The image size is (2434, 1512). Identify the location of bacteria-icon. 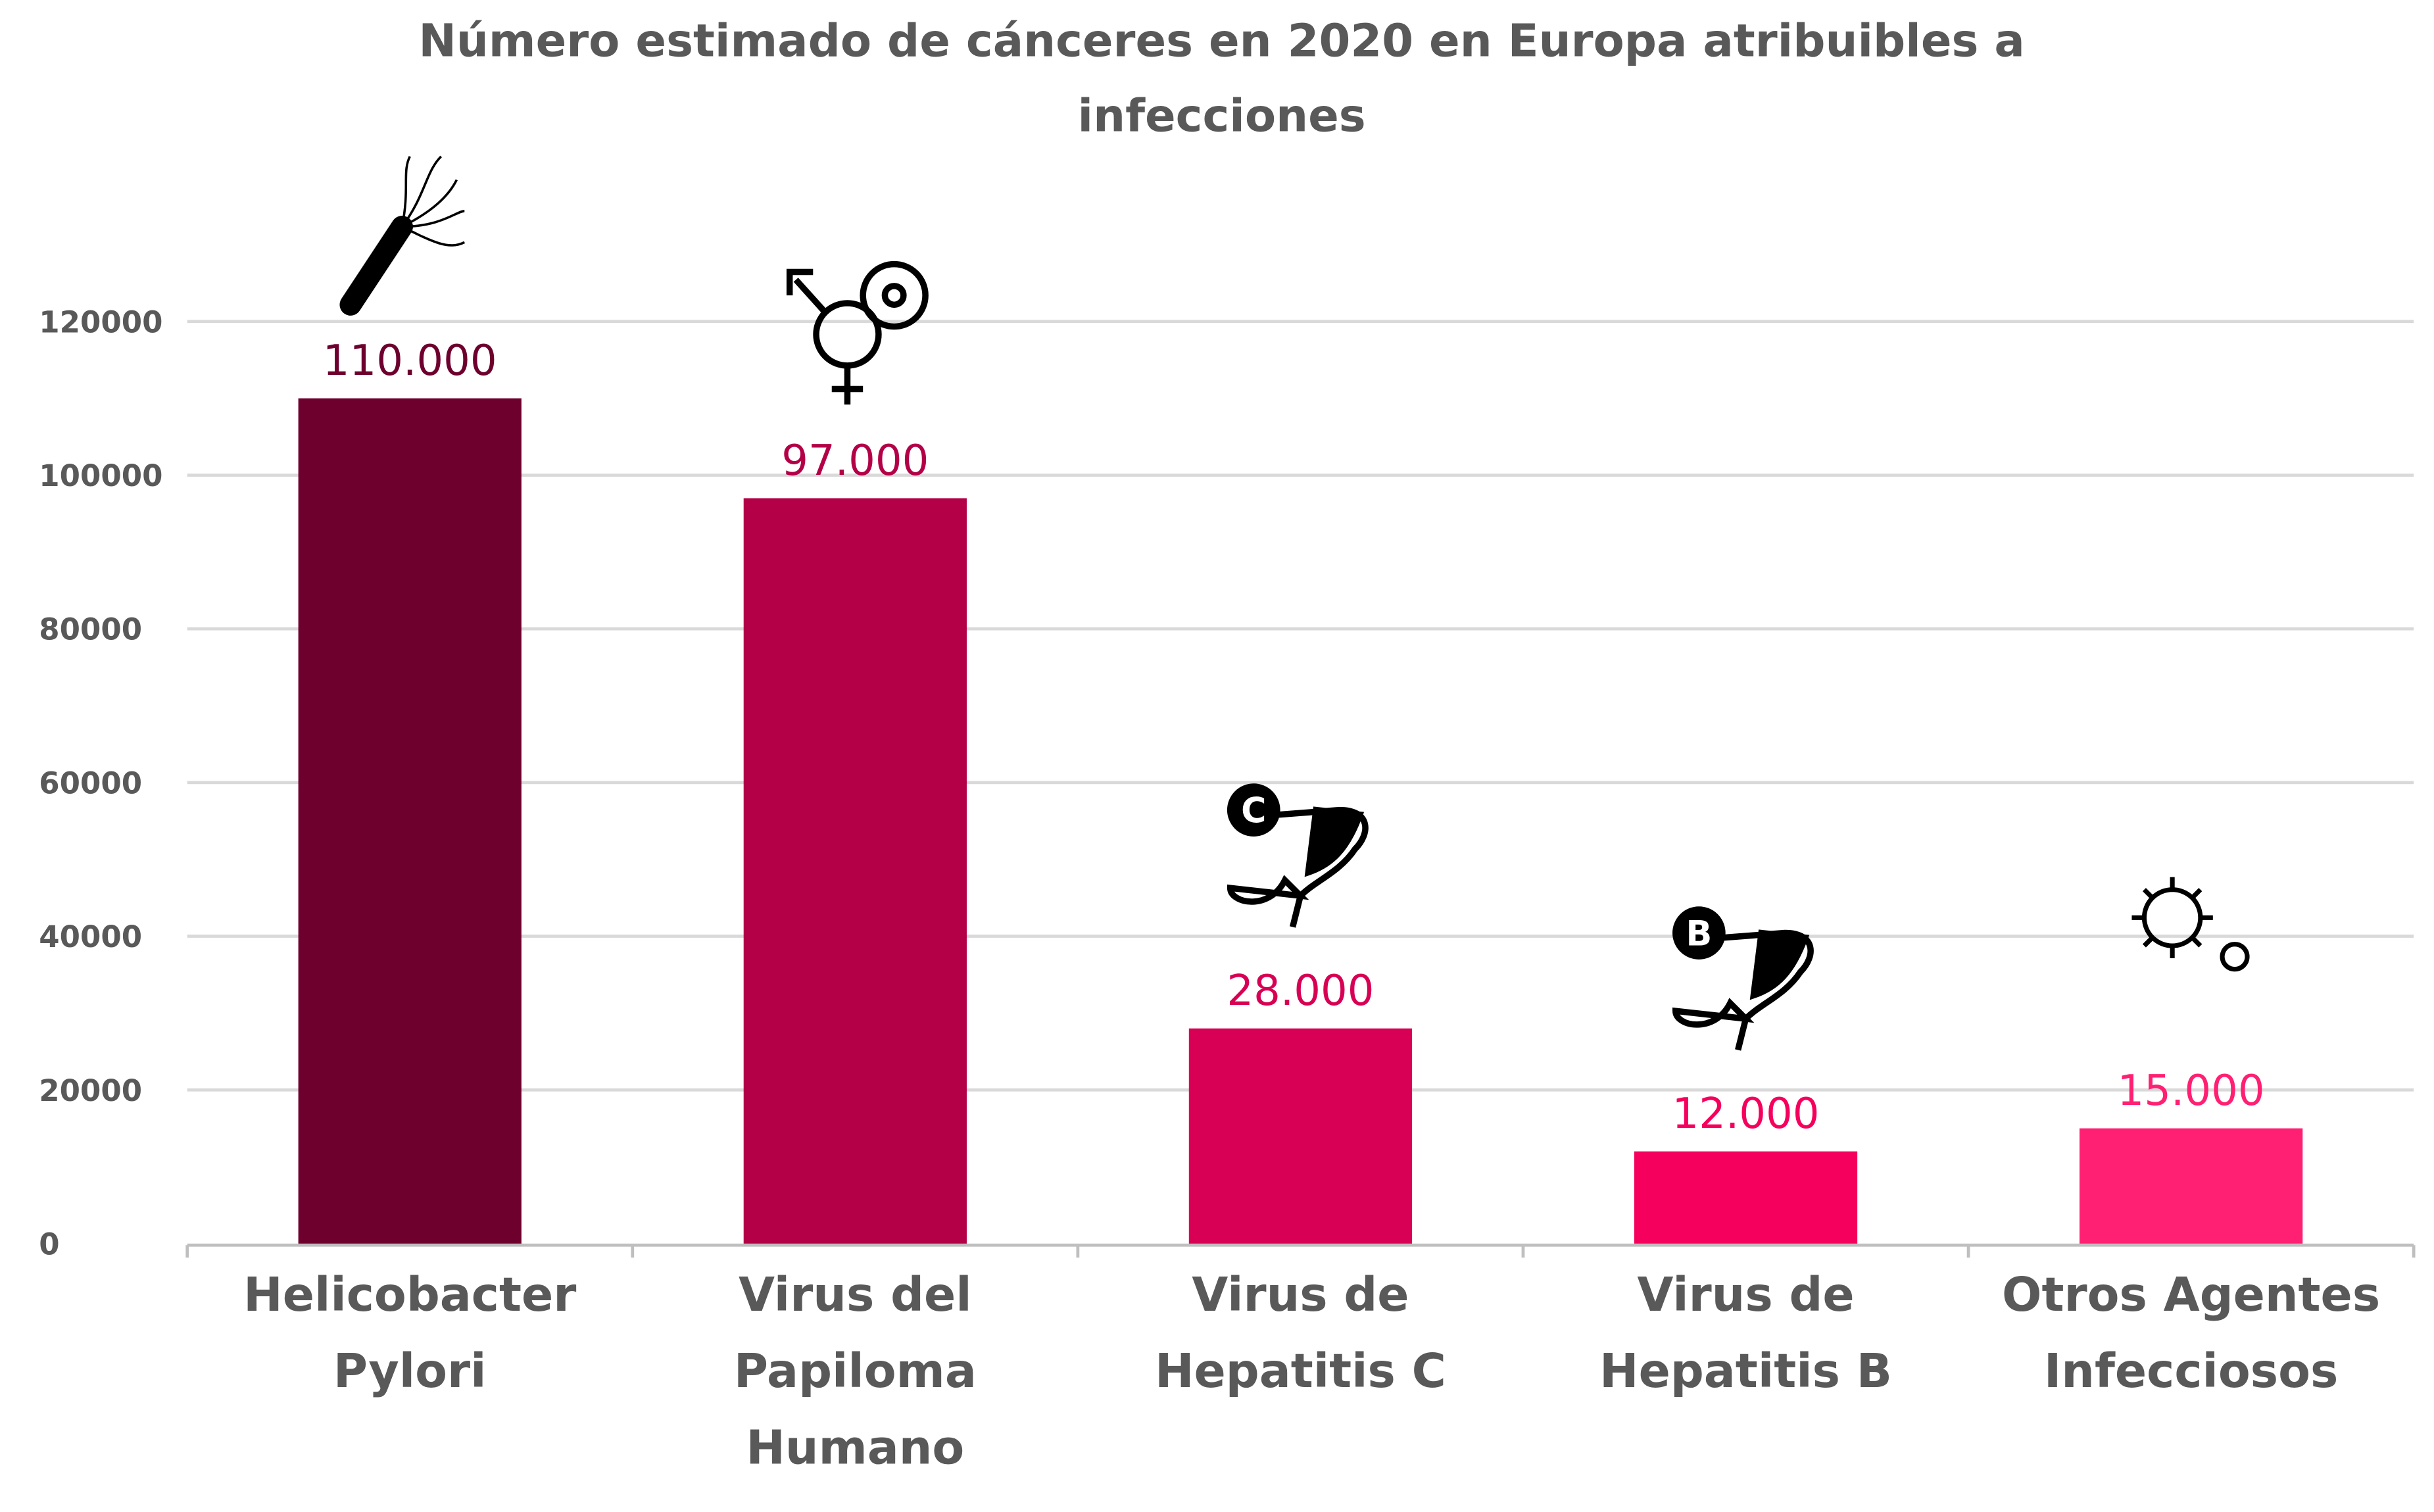
(402, 235).